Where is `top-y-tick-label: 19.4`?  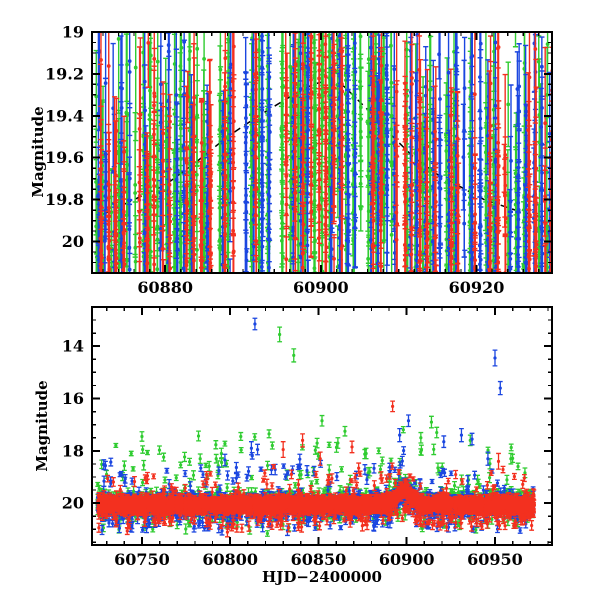 top-y-tick-label: 19.4 is located at coordinates (64, 115).